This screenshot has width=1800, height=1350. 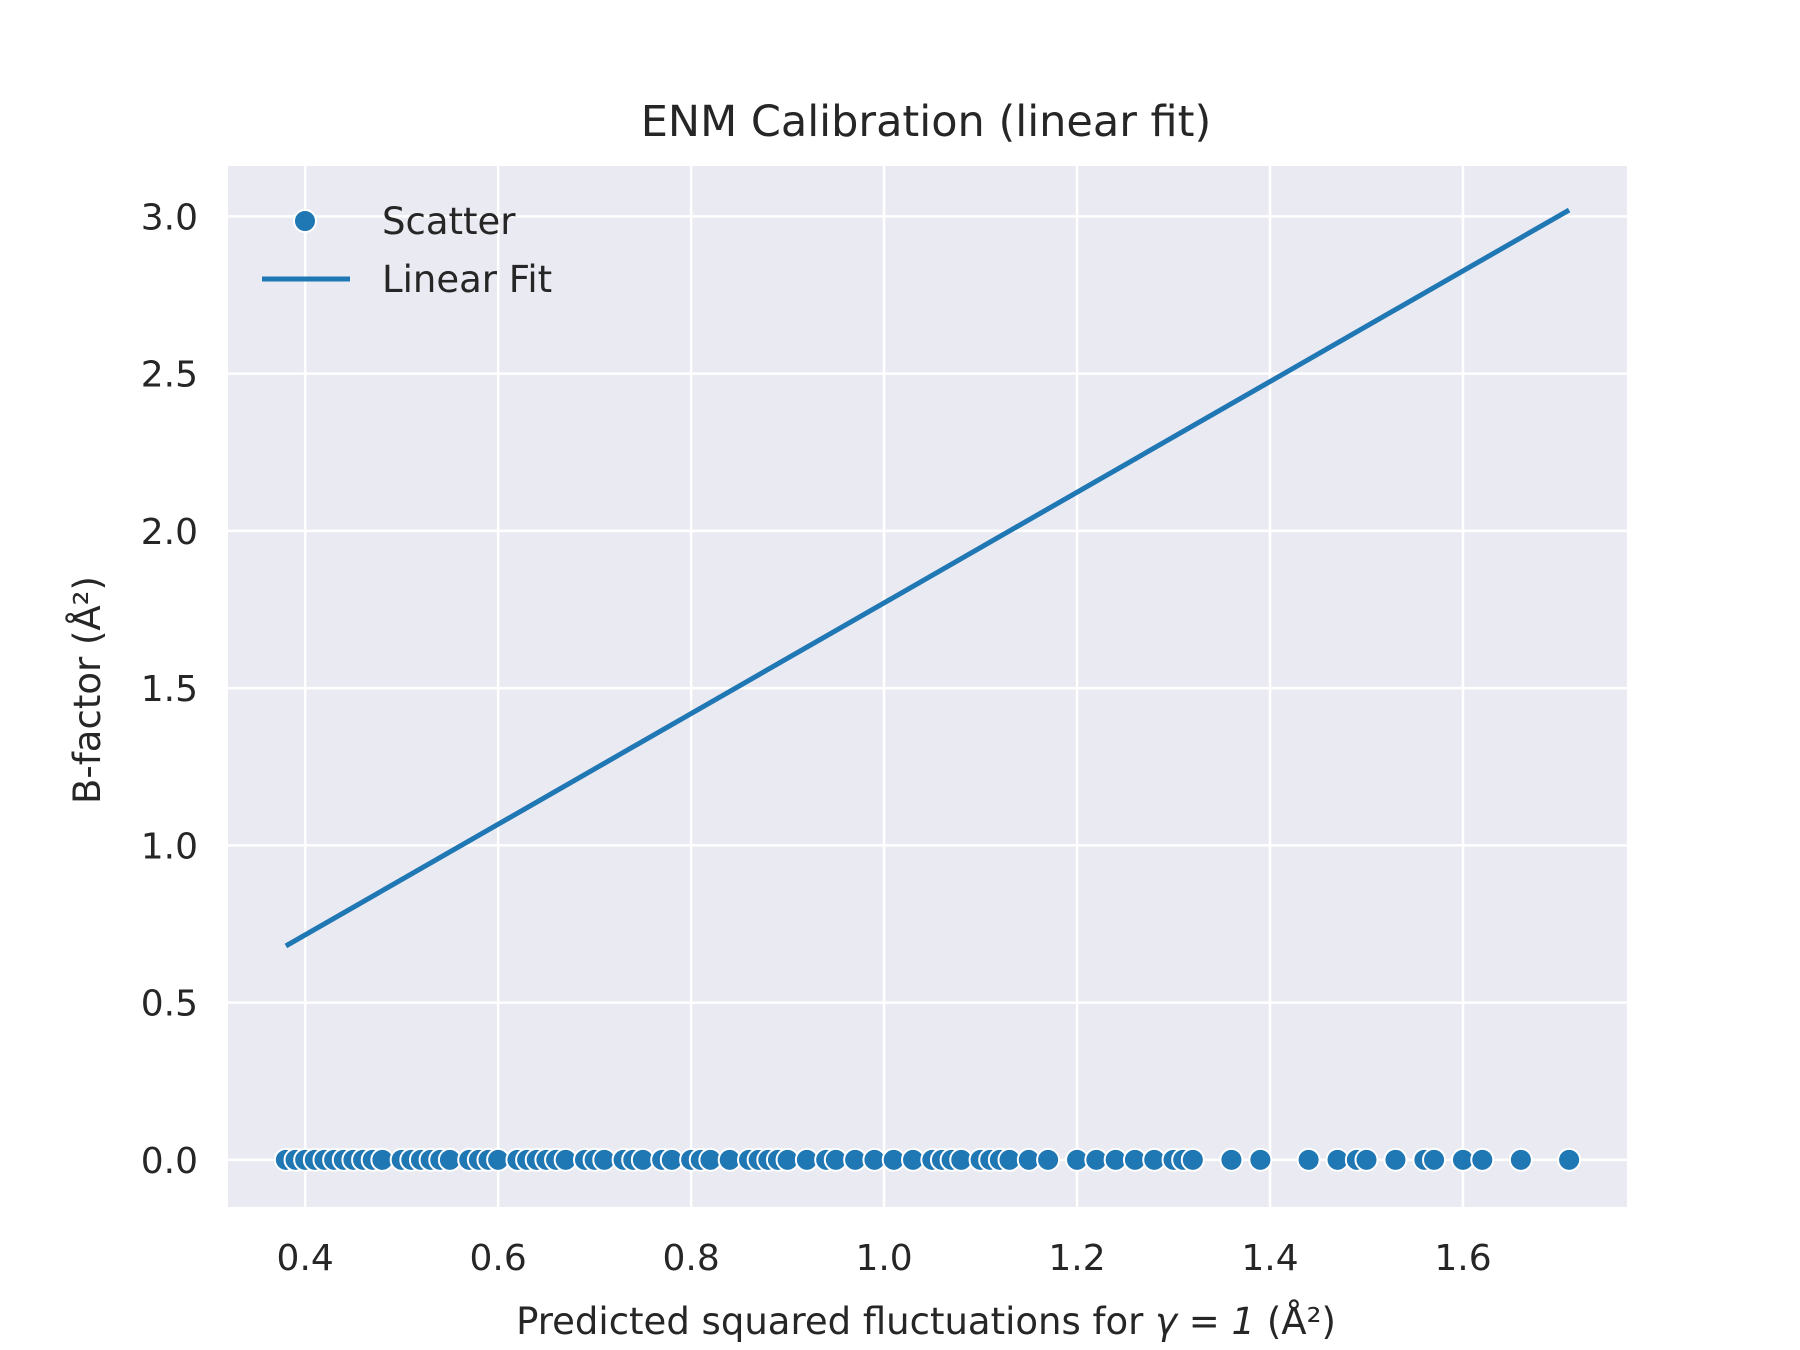 I want to click on x-tick-label: 0.6, so click(x=498, y=1258).